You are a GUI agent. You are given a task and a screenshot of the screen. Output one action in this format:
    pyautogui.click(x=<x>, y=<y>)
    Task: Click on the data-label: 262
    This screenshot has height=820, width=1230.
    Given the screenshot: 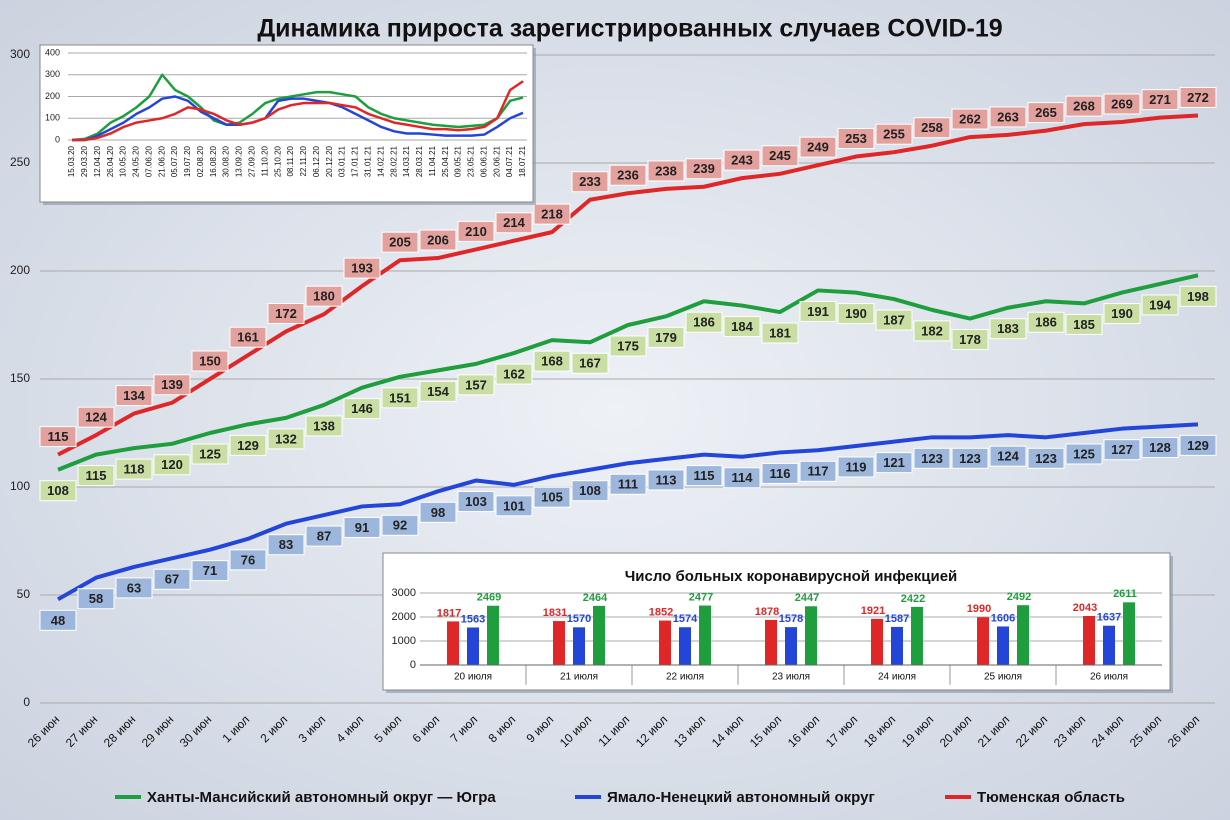 What is the action you would take?
    pyautogui.click(x=970, y=119)
    